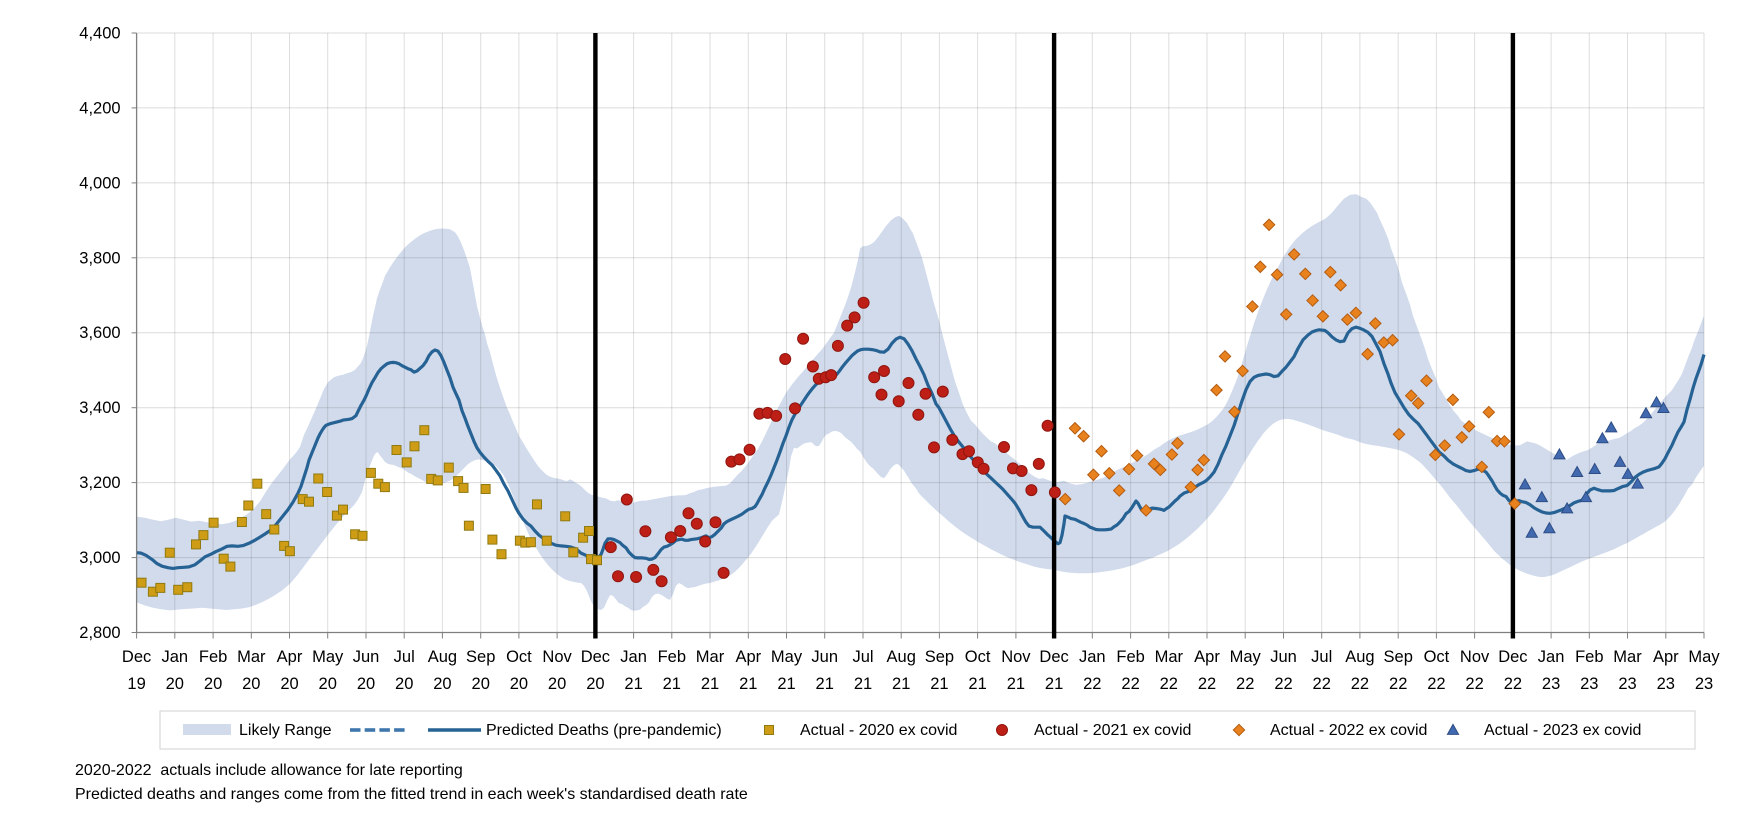 The width and height of the screenshot is (1752, 816). Describe the element at coordinates (1112, 730) in the screenshot. I see `svg-text: Actual - 2021 ex covid` at that location.